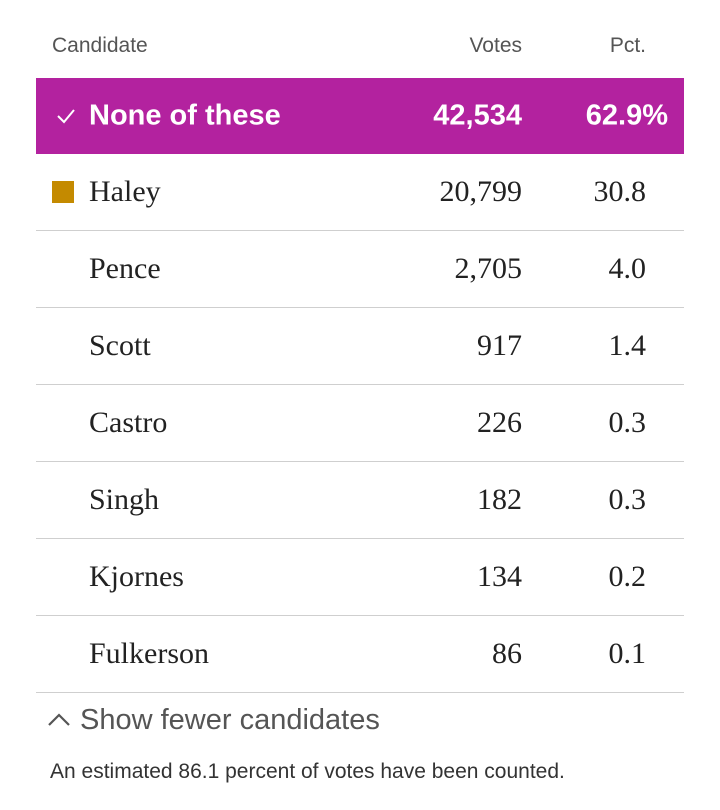  What do you see at coordinates (100, 45) in the screenshot?
I see `header-candidate: Candidate` at bounding box center [100, 45].